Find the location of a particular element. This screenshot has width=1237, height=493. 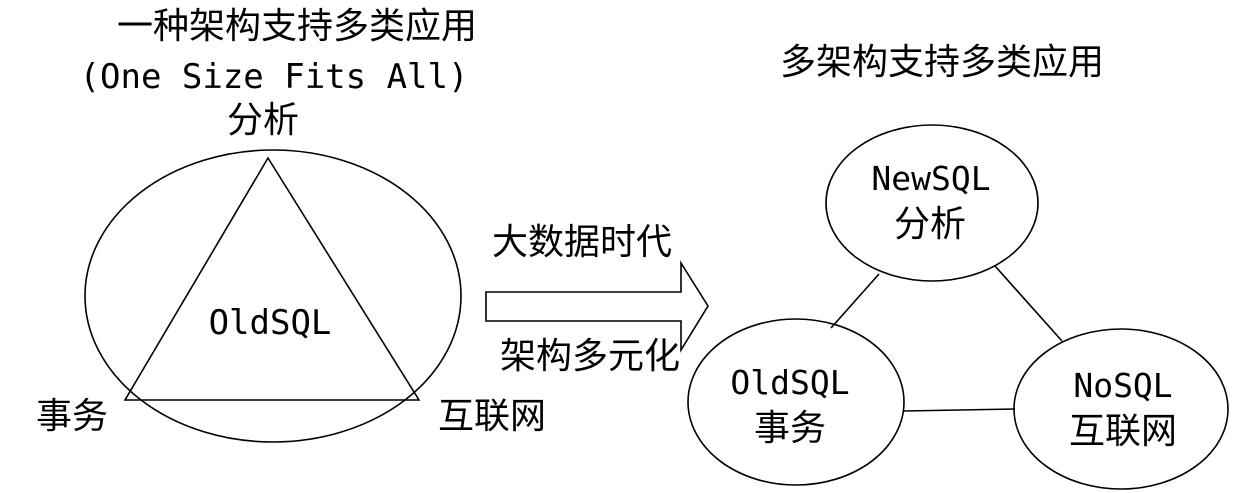

left-center-label: OldSQL is located at coordinates (270, 323).